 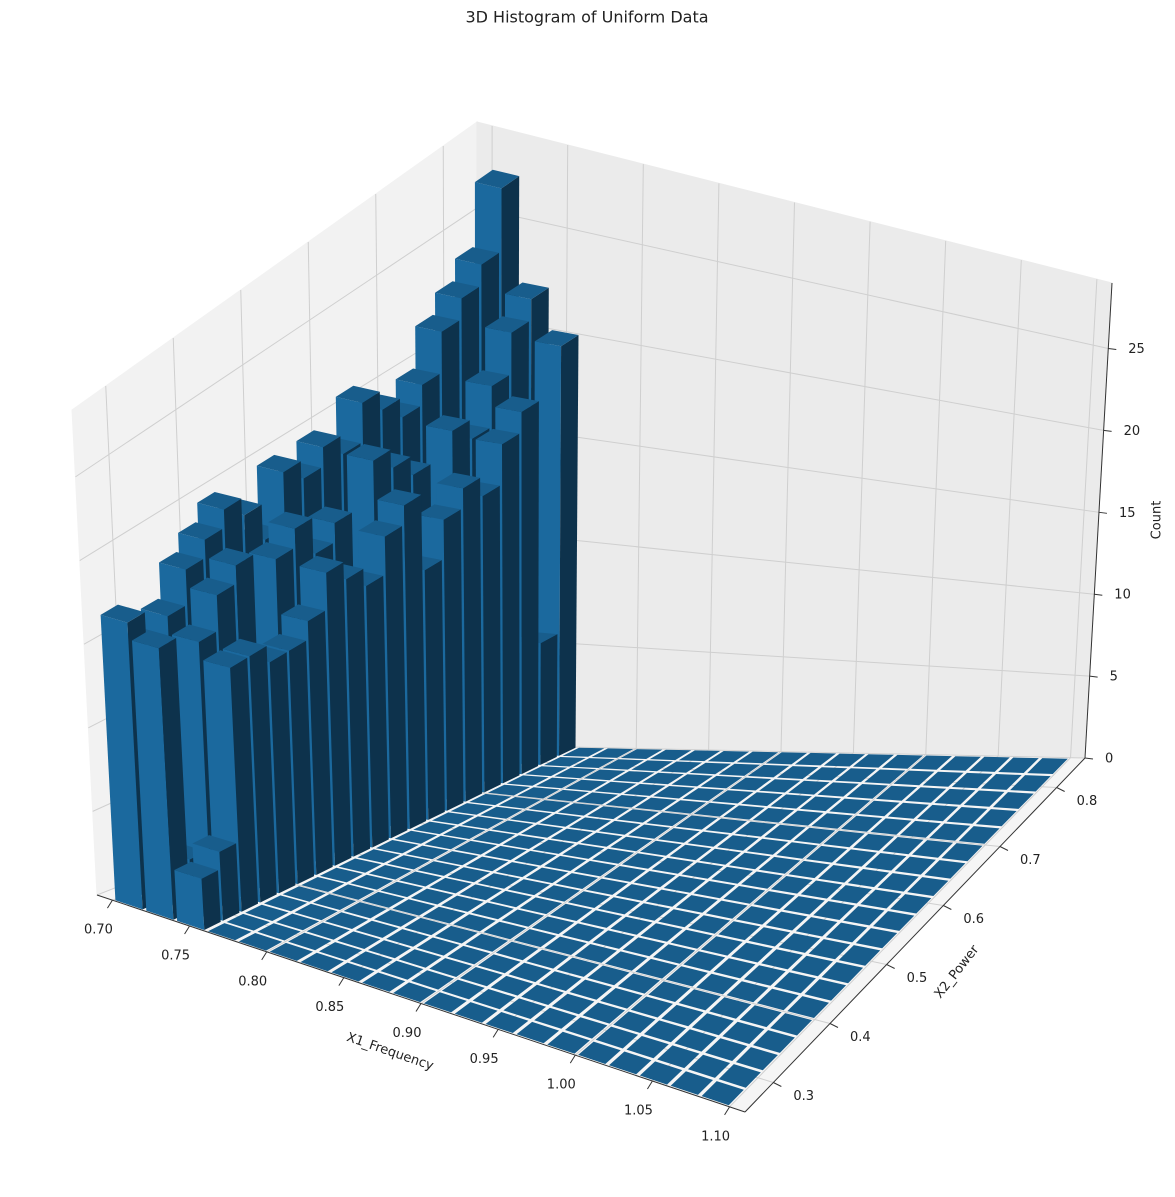 What do you see at coordinates (1093, 676) in the screenshot?
I see `z-tick` at bounding box center [1093, 676].